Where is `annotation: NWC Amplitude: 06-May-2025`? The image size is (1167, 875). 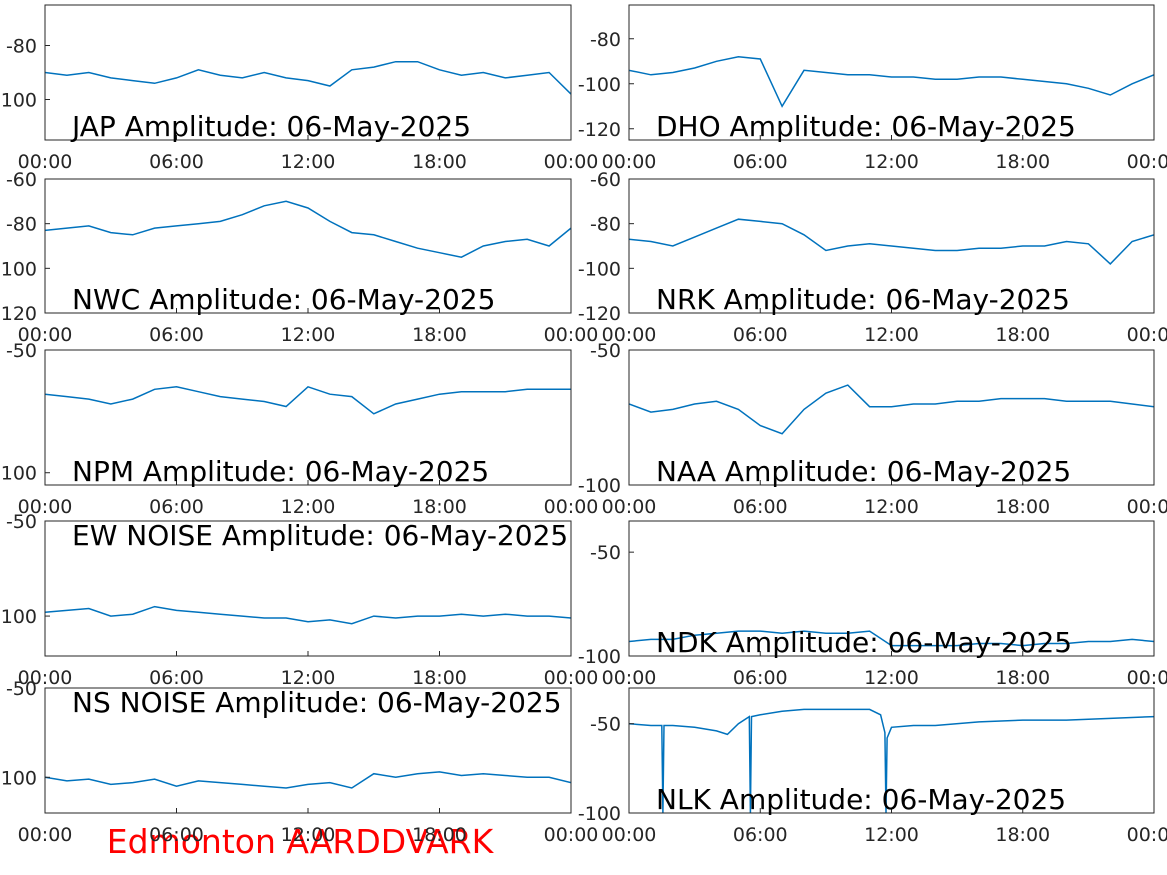
annotation: NWC Amplitude: 06-May-2025 is located at coordinates (283, 299).